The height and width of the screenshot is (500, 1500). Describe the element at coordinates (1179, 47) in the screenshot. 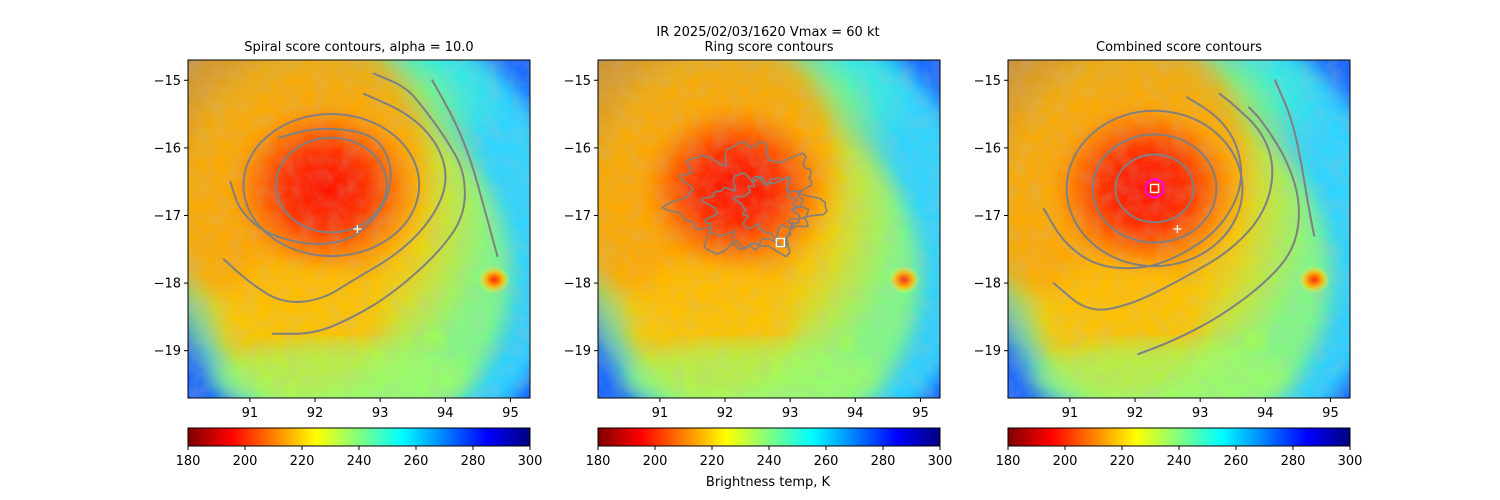

I see `panel-title: Combined score contours` at that location.